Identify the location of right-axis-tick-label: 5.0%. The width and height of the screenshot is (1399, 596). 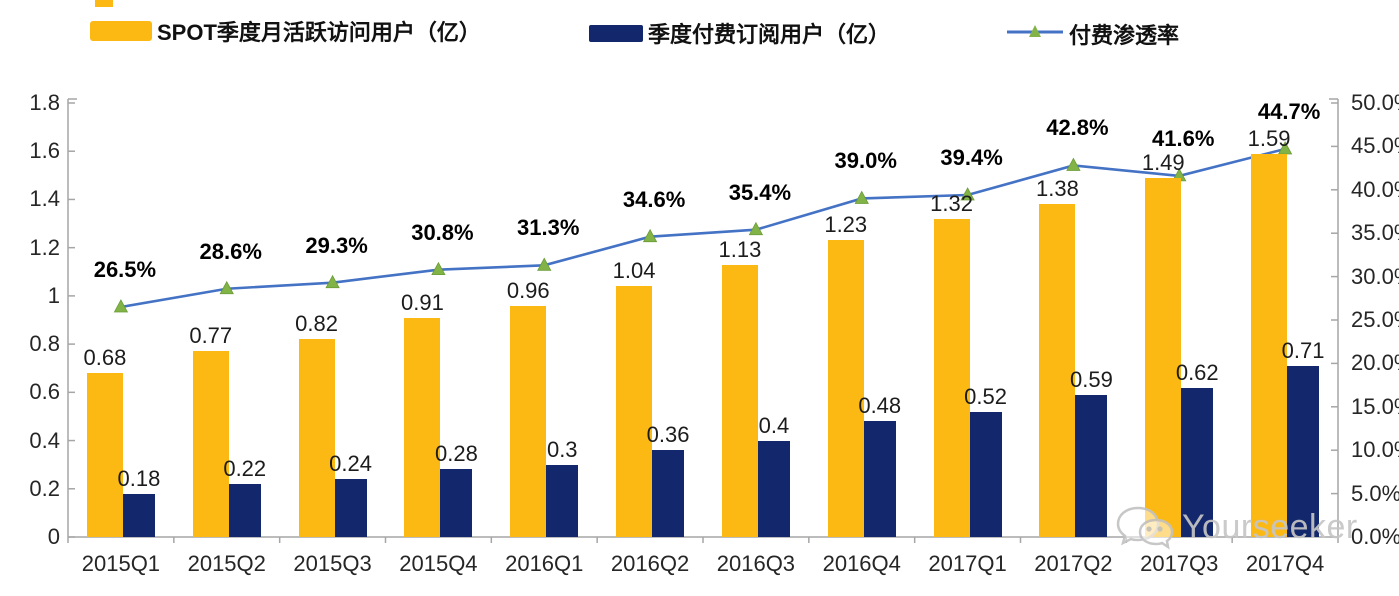
(1375, 493).